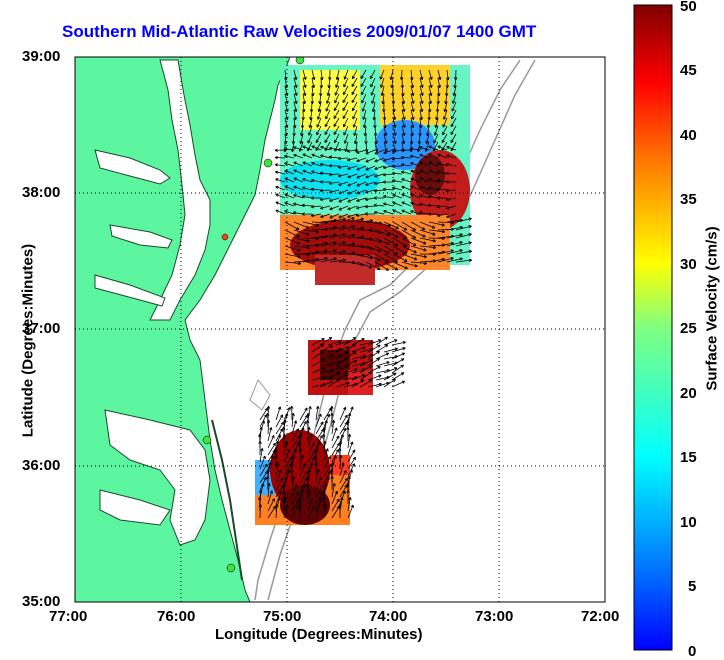 This screenshot has height=660, width=724. I want to click on y-tick-label: 39:00, so click(41, 56).